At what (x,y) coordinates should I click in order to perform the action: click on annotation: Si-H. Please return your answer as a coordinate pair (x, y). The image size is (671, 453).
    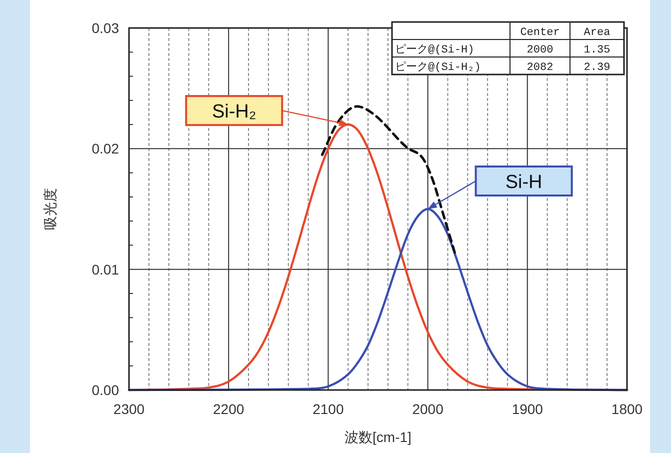
    Looking at the image, I should click on (523, 182).